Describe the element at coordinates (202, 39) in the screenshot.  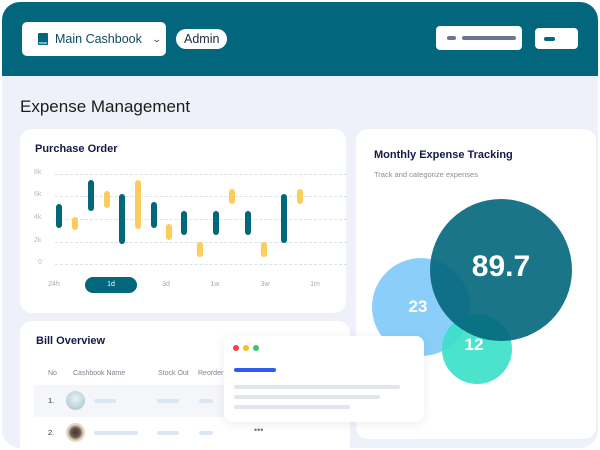
I see `role-badge: Admin` at that location.